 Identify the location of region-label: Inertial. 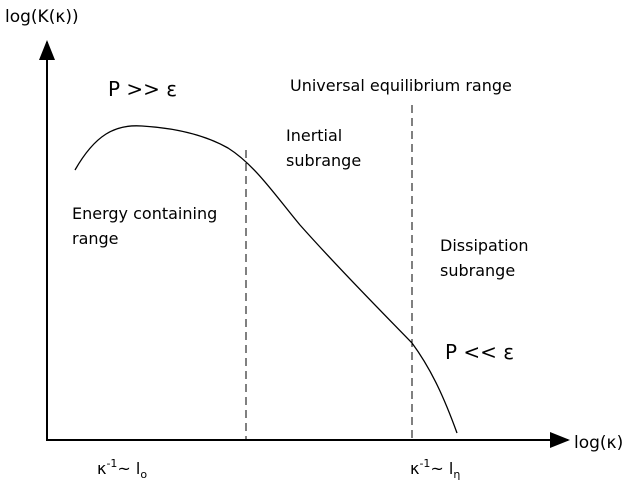
(314, 135).